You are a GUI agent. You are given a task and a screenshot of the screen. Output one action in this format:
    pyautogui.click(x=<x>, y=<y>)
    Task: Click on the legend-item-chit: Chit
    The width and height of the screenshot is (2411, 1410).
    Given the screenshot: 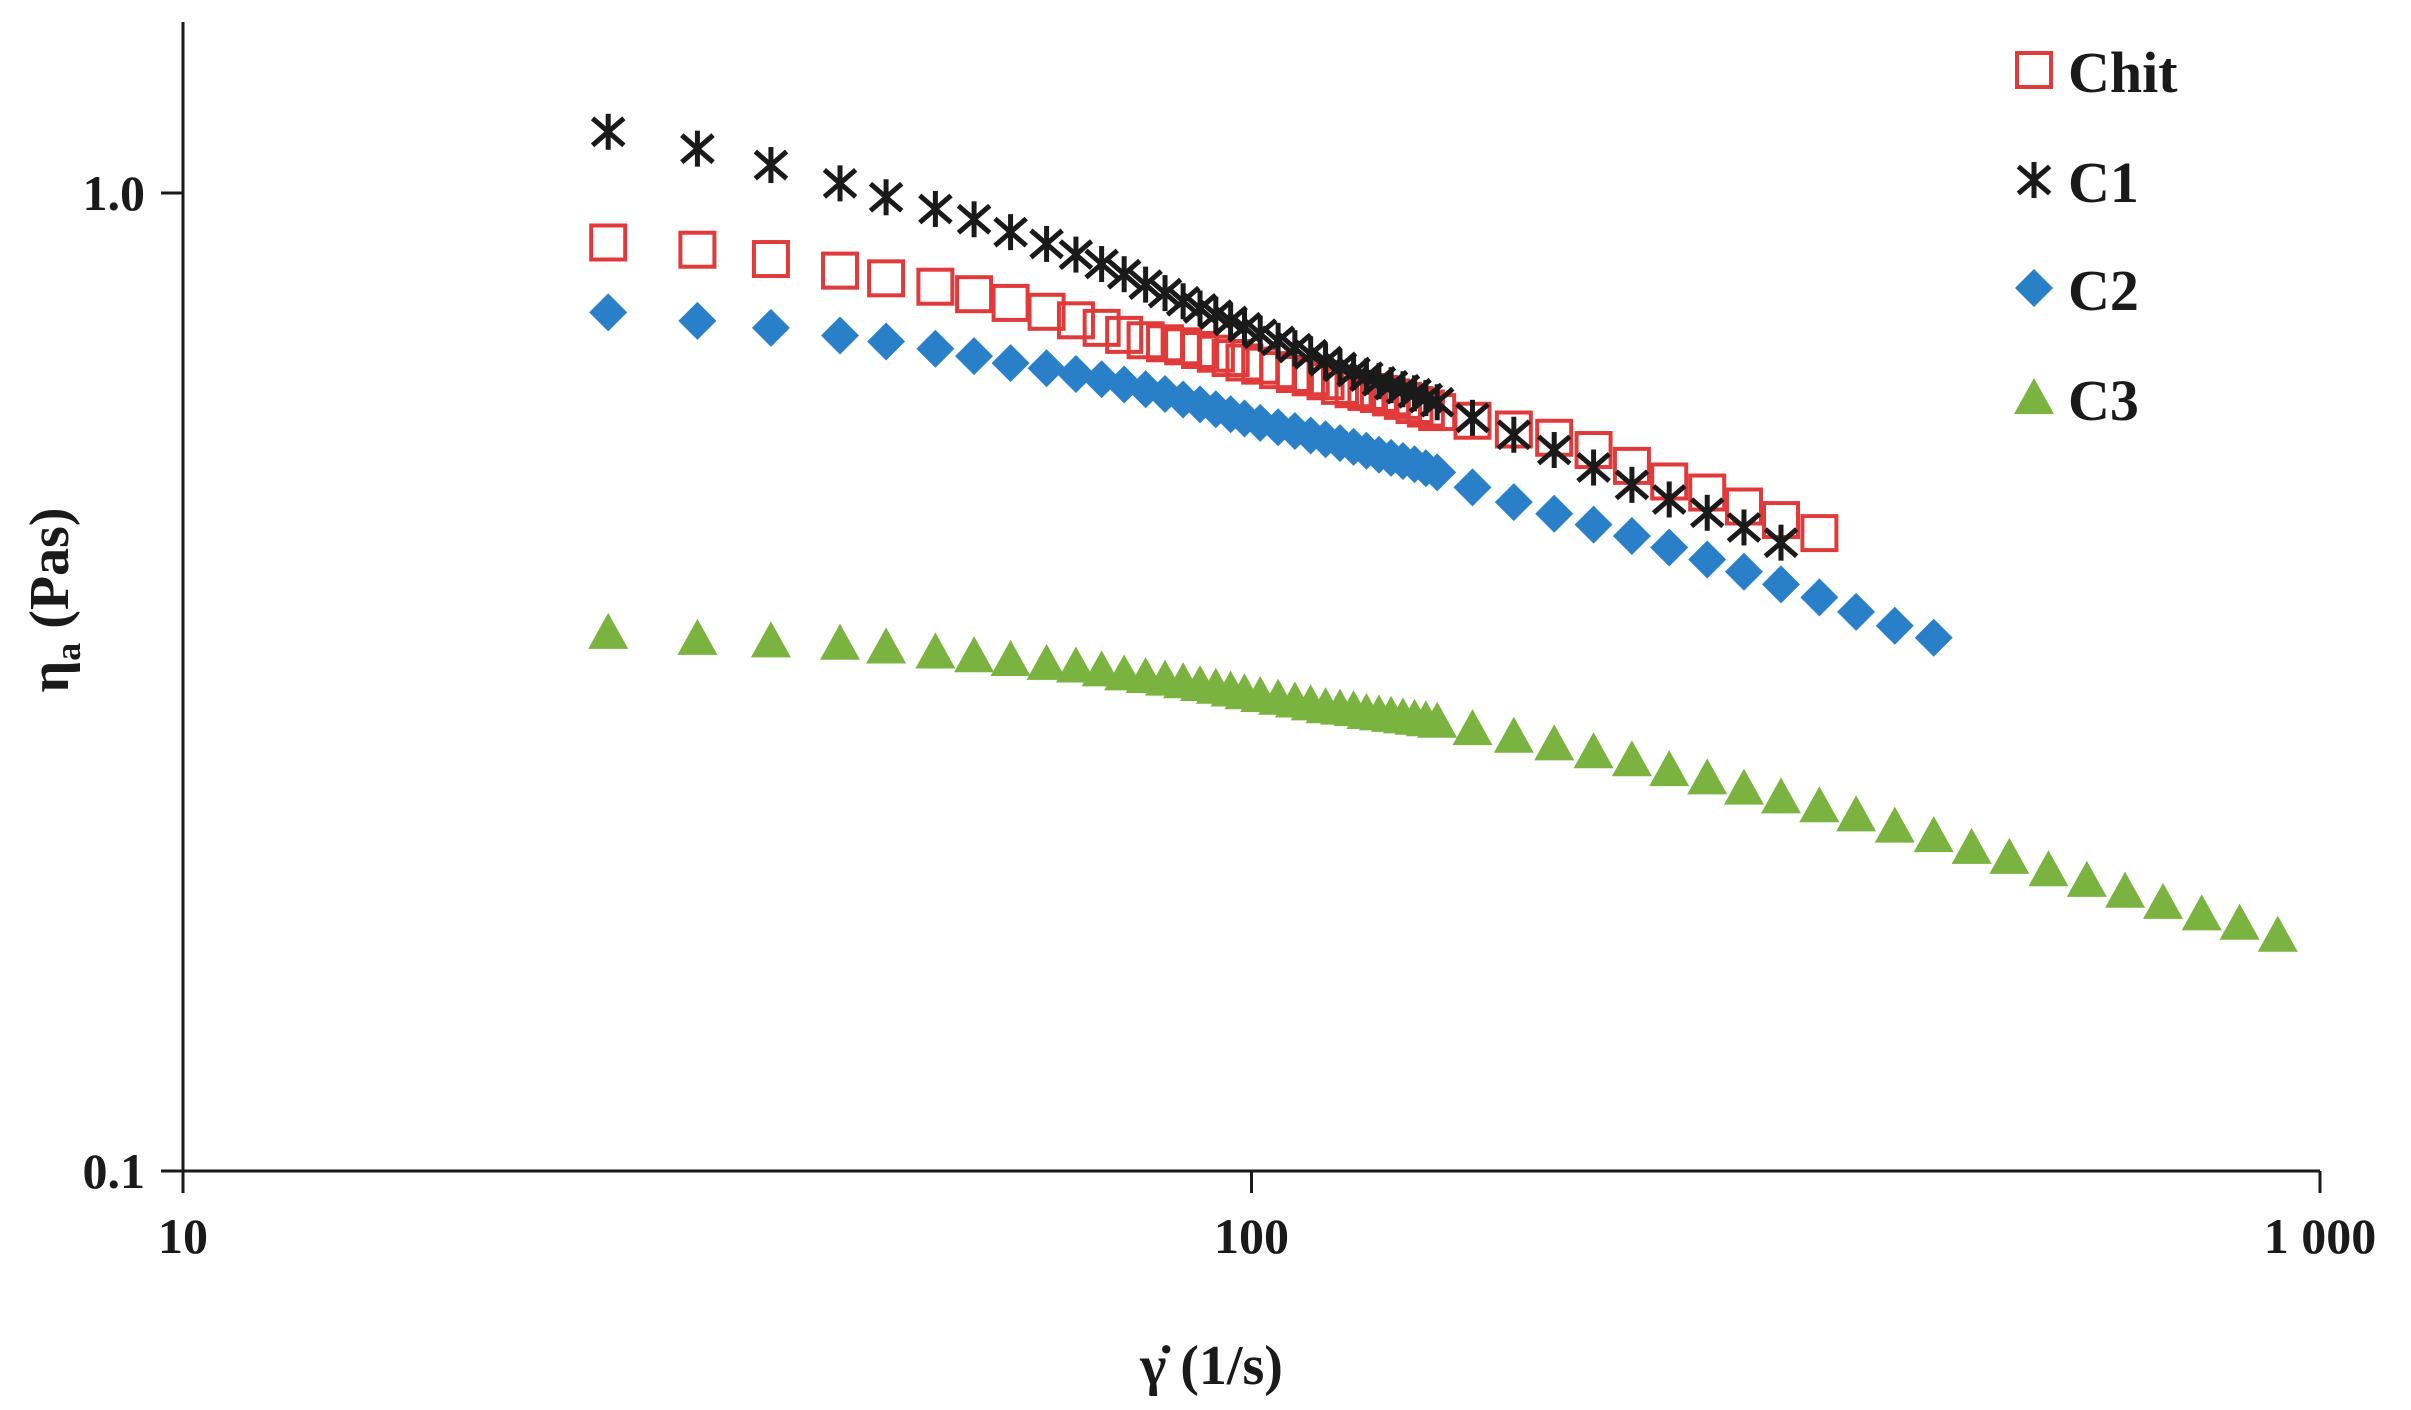 What is the action you would take?
    pyautogui.click(x=2096, y=72)
    